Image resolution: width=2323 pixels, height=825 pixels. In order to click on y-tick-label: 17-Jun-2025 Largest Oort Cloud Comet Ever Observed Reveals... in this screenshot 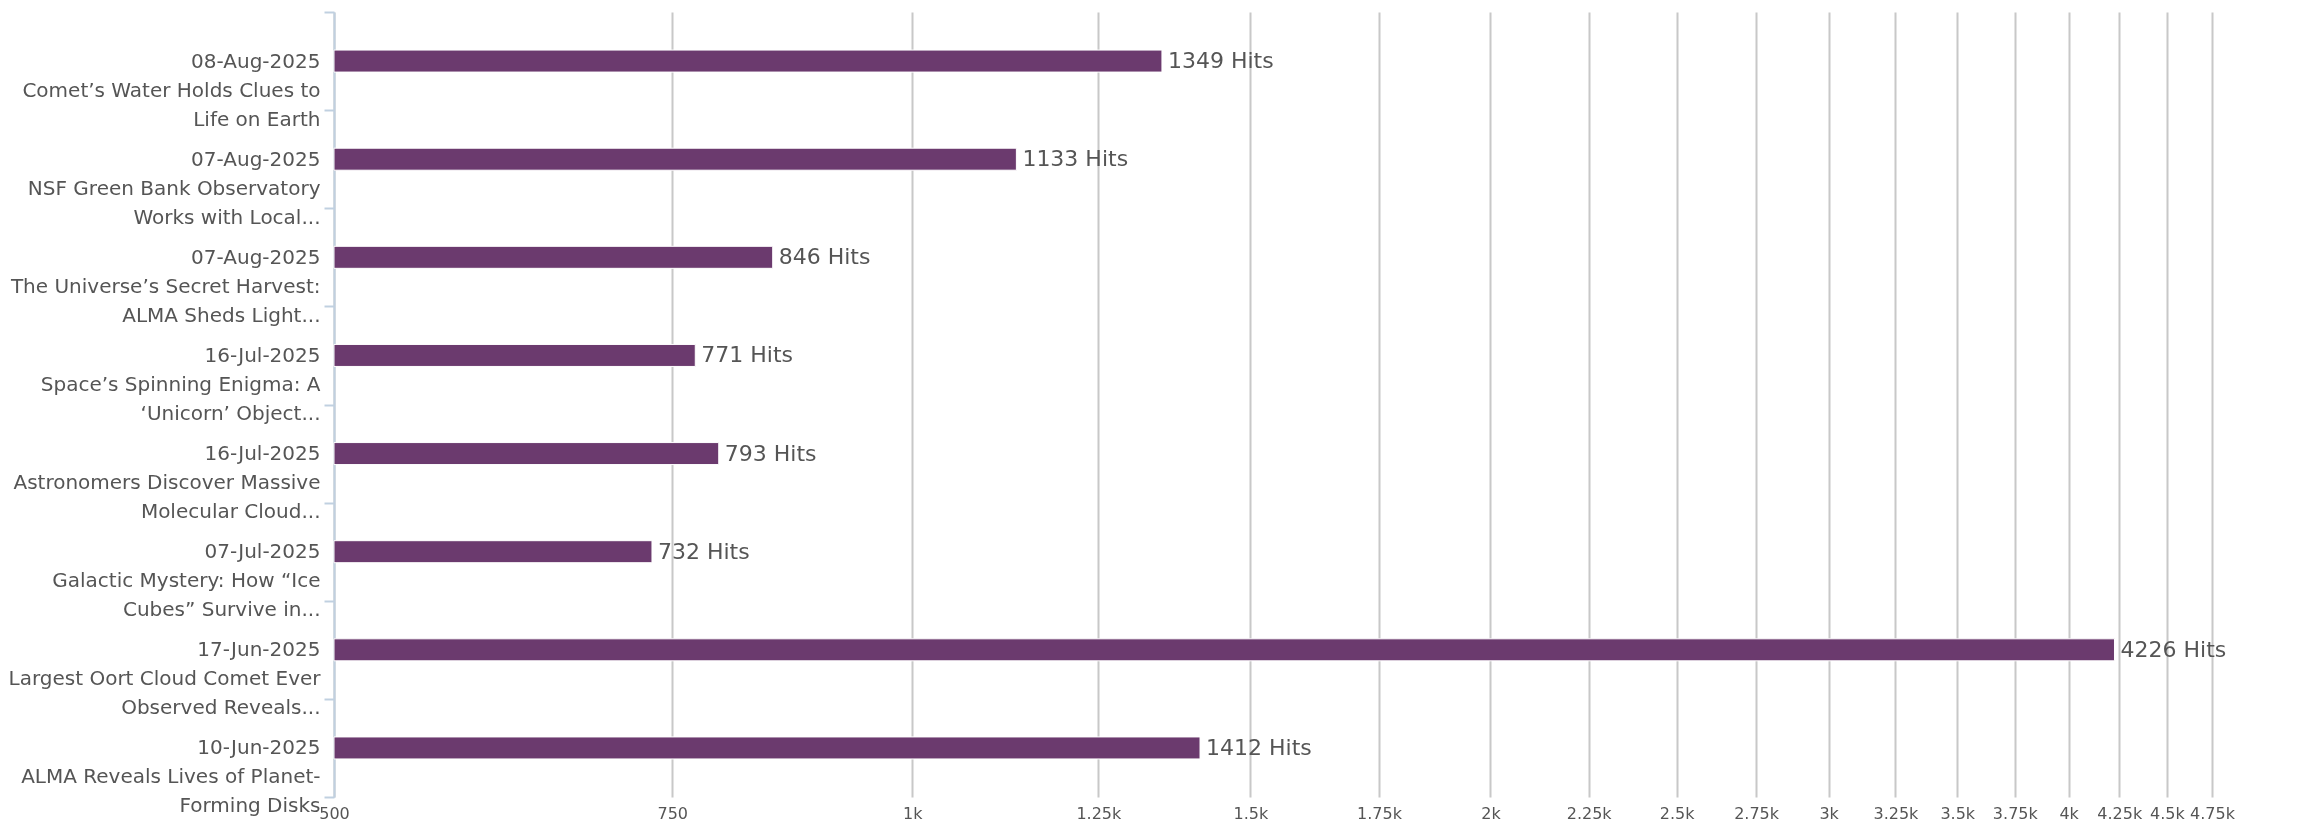, I will do `click(165, 678)`.